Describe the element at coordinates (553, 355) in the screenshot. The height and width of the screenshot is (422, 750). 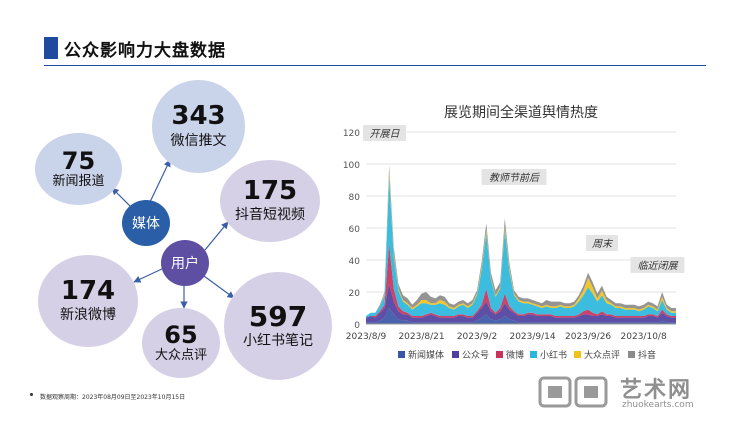
I see `legend-label: 小红书` at that location.